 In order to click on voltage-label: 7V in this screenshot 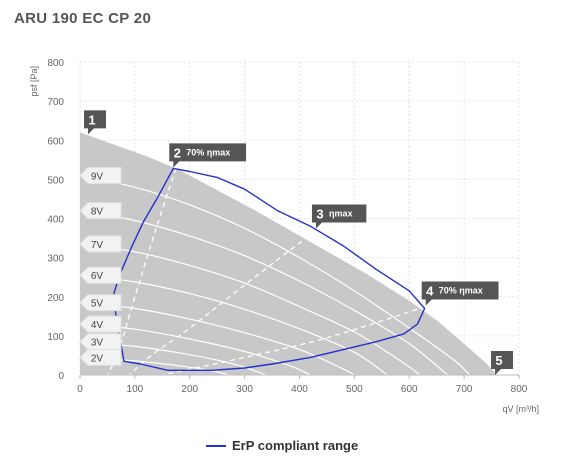, I will do `click(97, 245)`.